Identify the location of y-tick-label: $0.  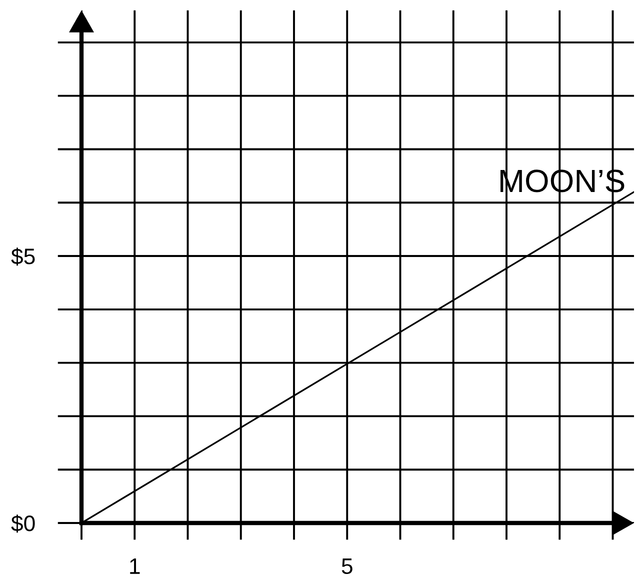
(23, 523).